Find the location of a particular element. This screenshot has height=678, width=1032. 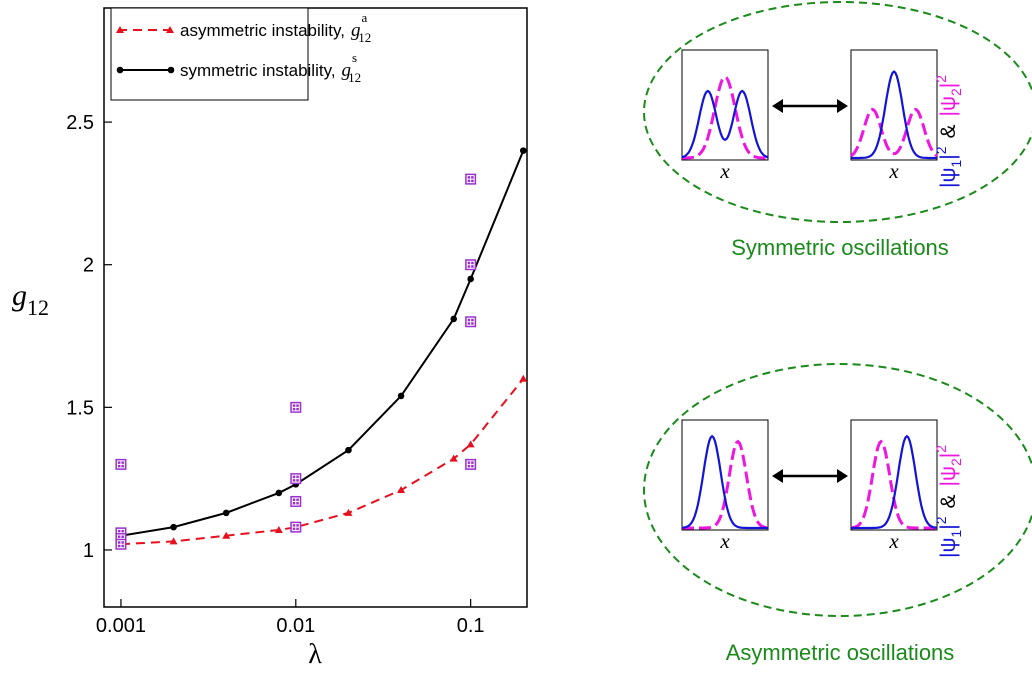

series-line is located at coordinates (322, 462).